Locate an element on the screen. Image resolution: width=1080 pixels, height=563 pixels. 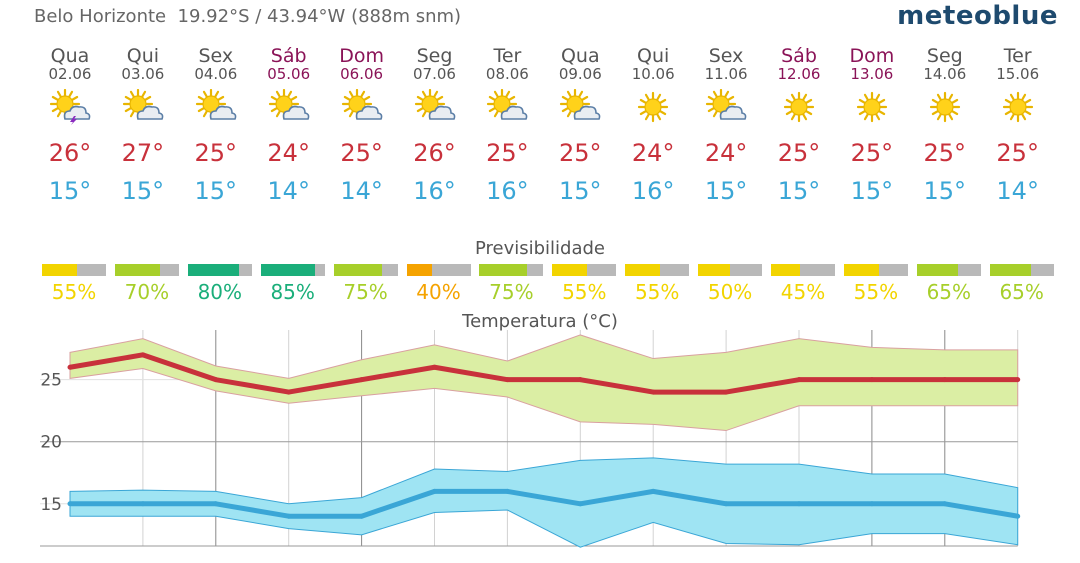
sun-icon is located at coordinates (944, 107).